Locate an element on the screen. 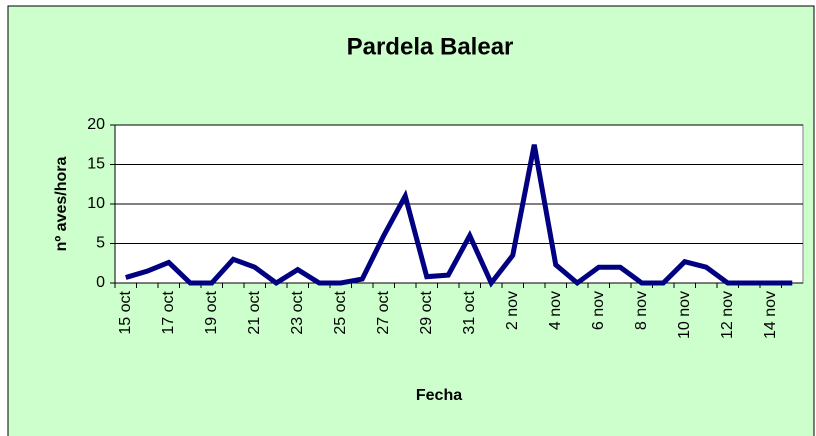  x-tick-label: 8 nov is located at coordinates (641, 310).